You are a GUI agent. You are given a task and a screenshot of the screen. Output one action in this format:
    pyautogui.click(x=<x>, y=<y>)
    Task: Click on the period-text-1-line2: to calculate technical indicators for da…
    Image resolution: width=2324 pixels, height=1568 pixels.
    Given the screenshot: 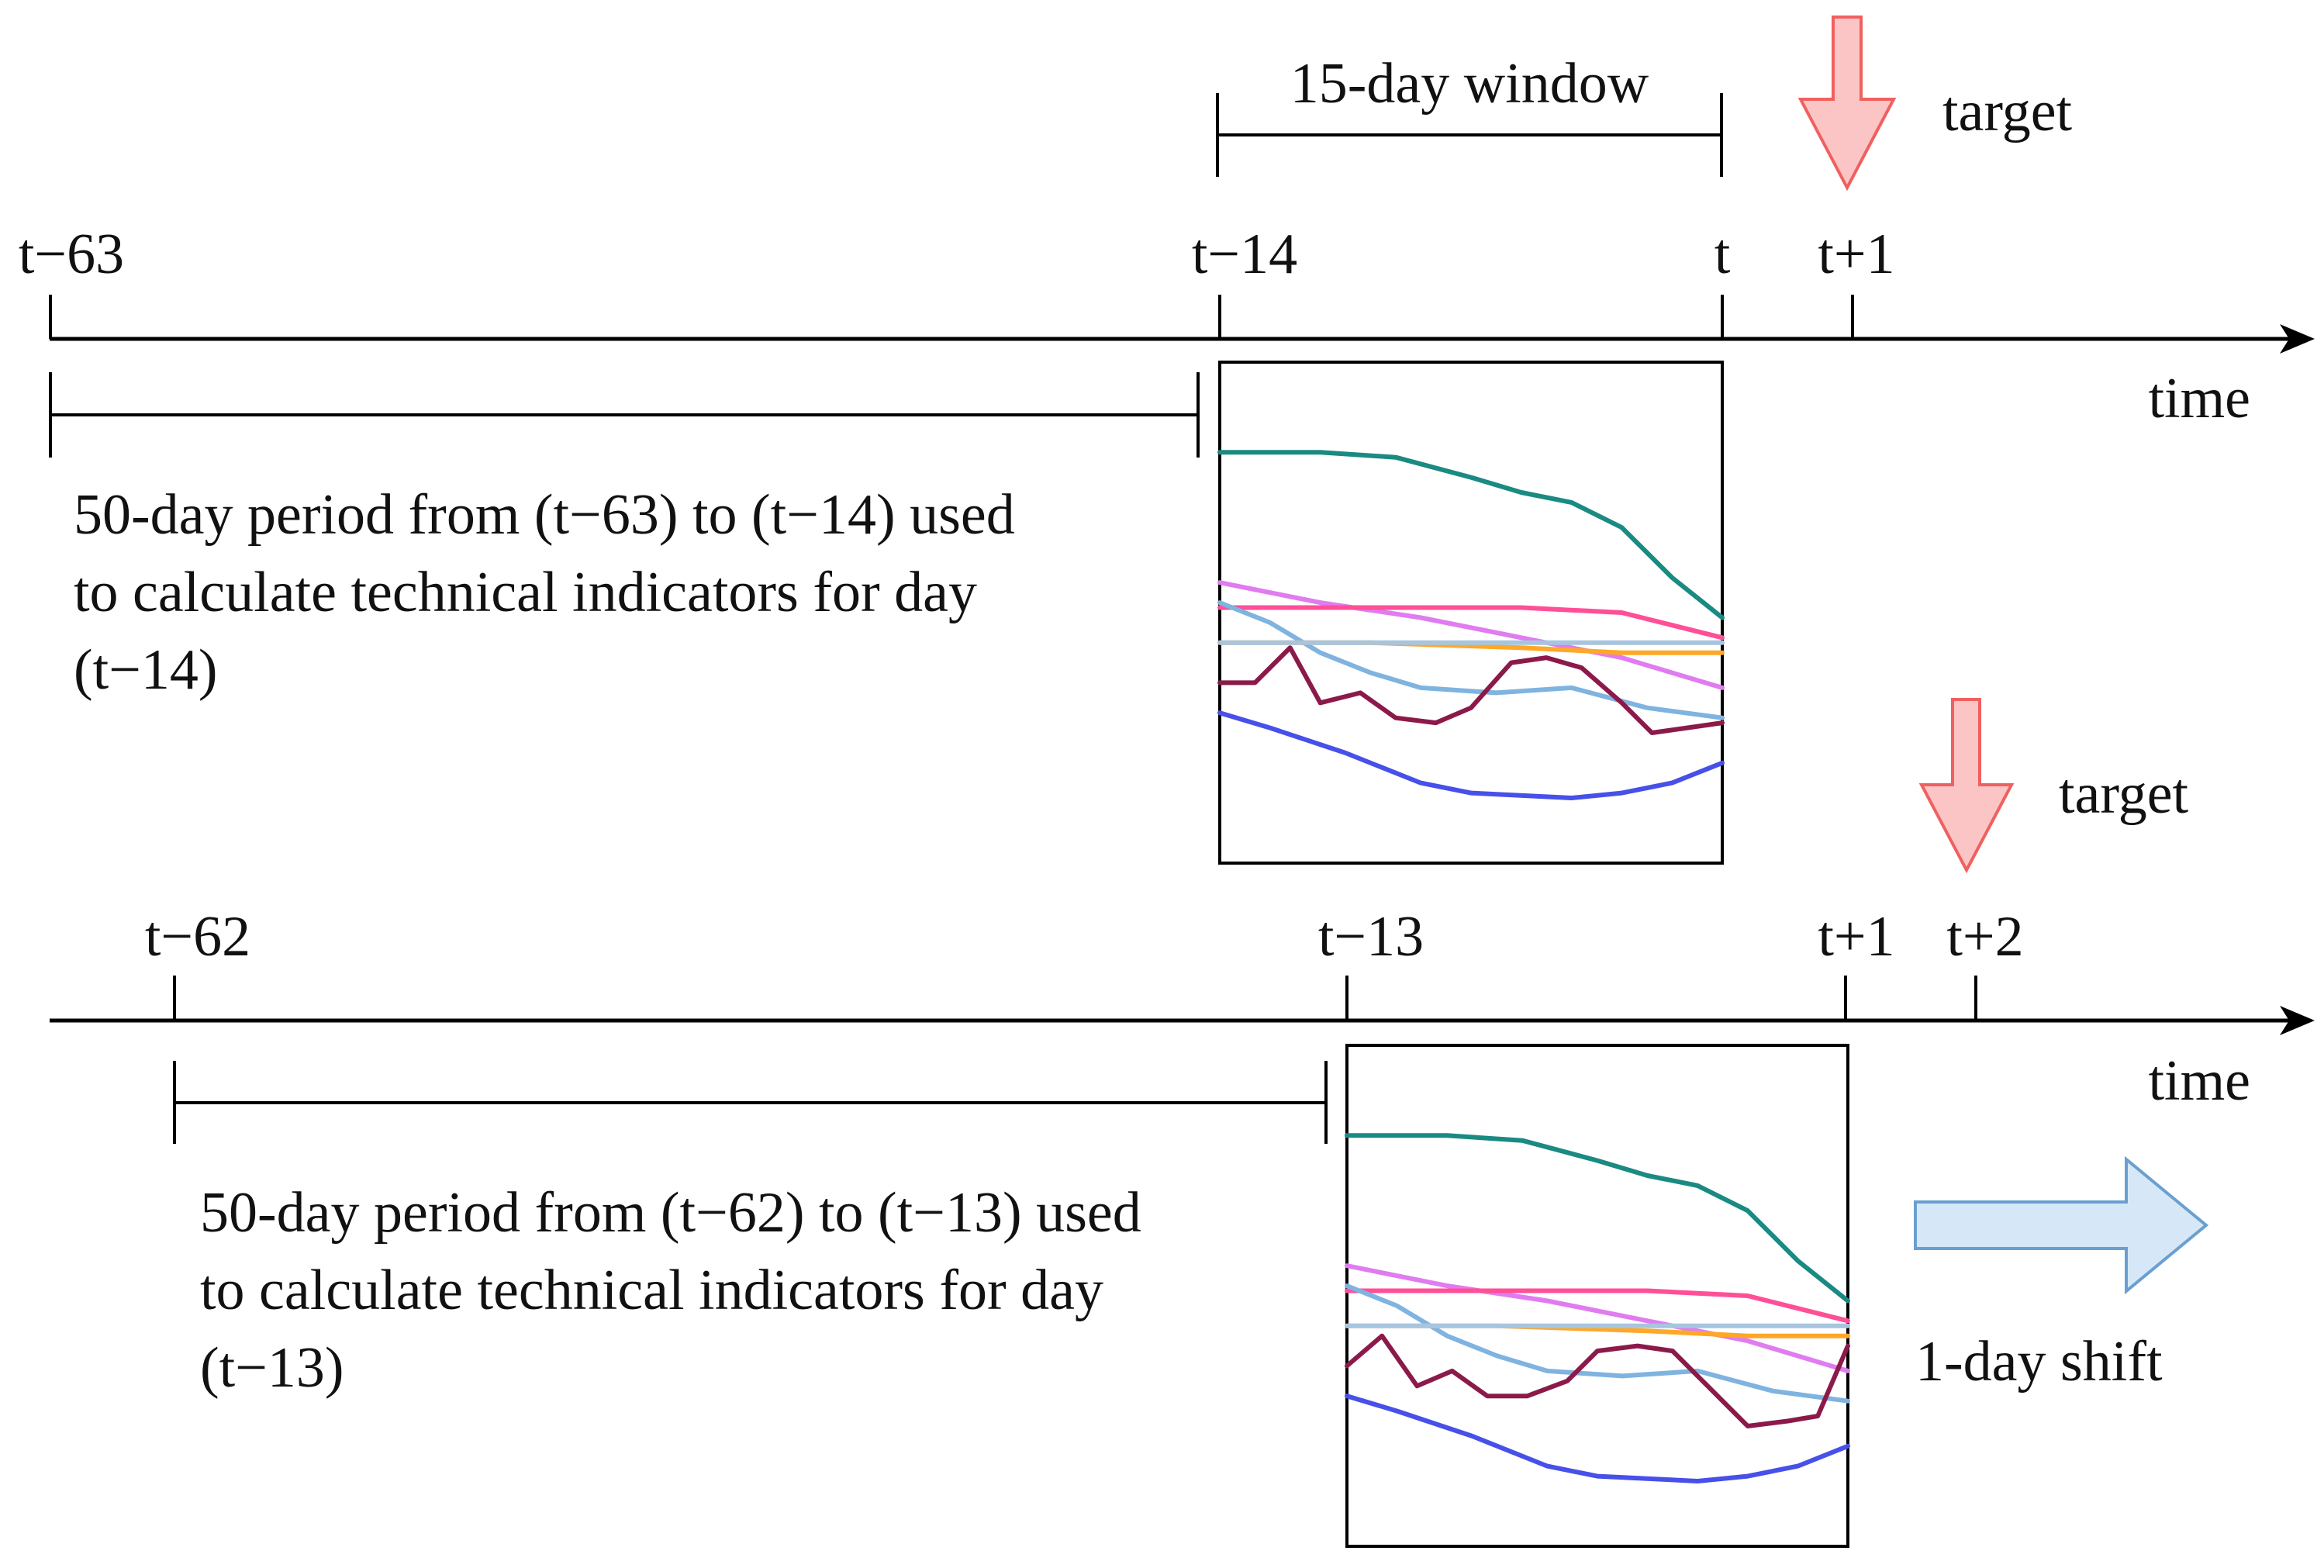 What is the action you would take?
    pyautogui.click(x=525, y=592)
    